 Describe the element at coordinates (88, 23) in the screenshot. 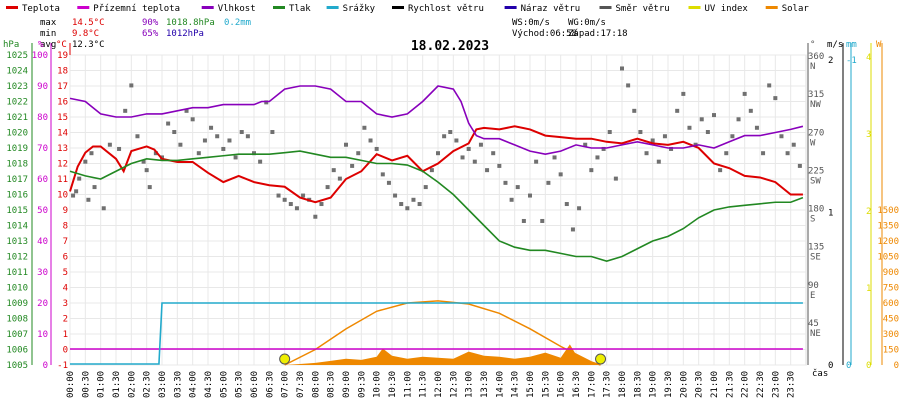

I see `stat-max-temp: 14.5°C` at that location.